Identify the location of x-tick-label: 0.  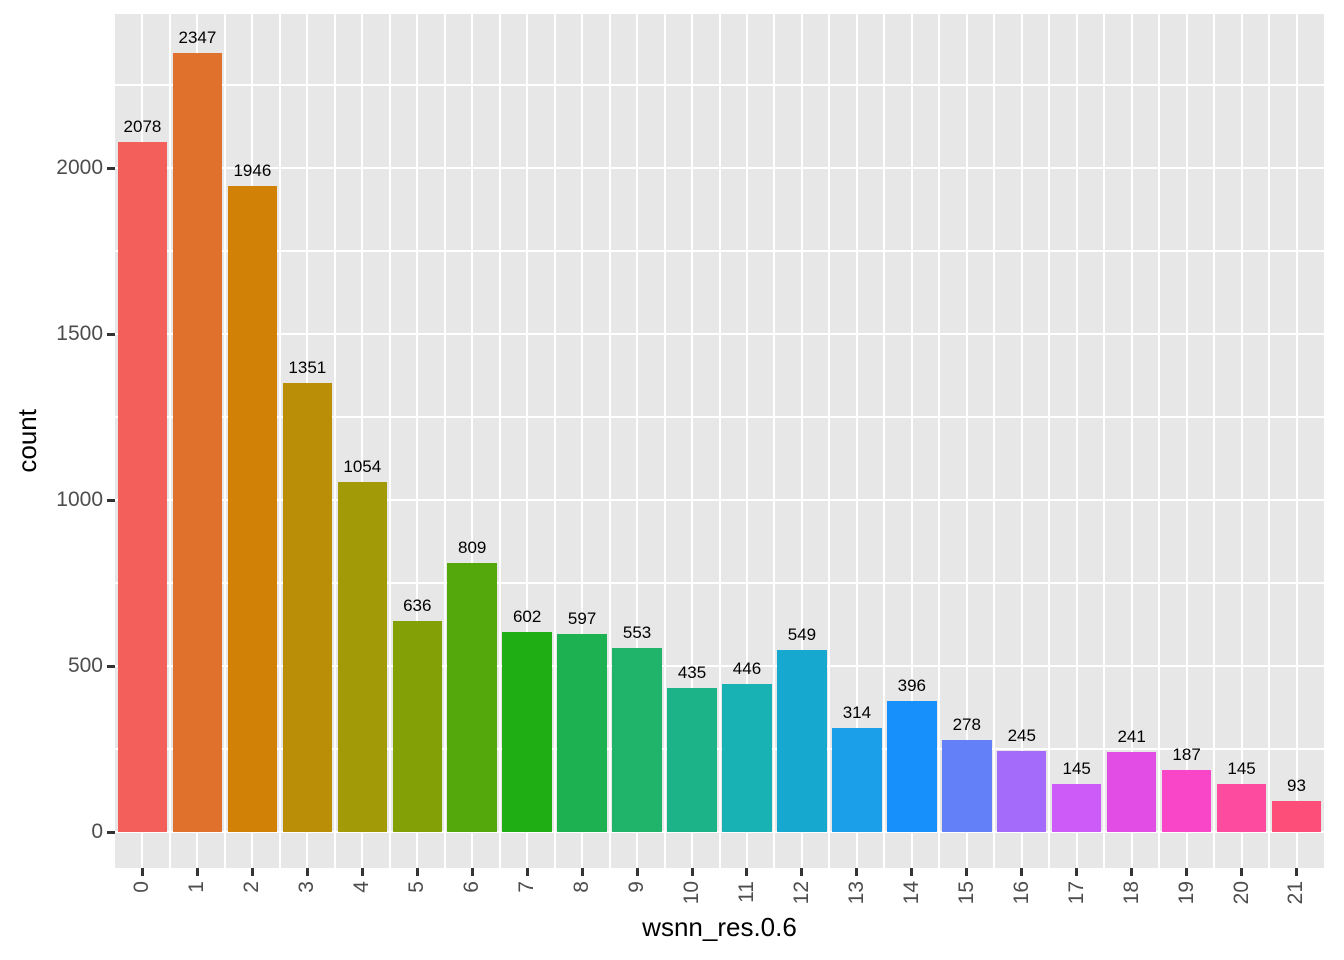
(142, 887).